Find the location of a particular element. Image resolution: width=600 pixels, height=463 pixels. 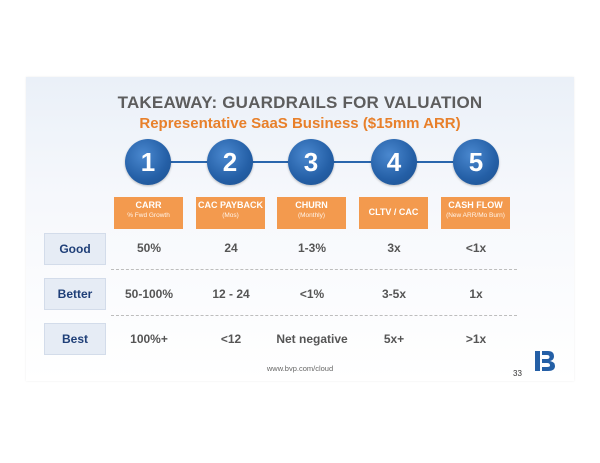

step-circle-4: 4 is located at coordinates (394, 162).